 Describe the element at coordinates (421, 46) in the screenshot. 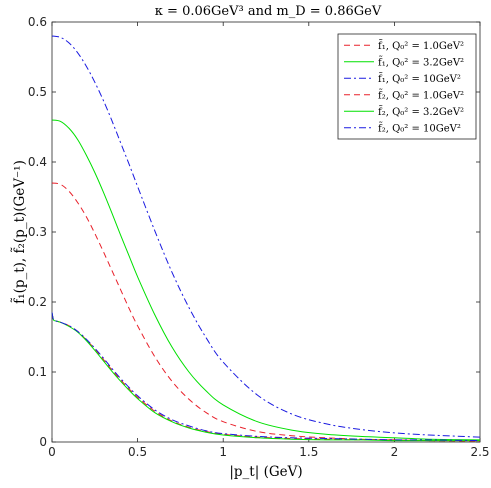

I see `legend-entry-0: f̃₁, Q₀² = 1.0GeV²` at that location.